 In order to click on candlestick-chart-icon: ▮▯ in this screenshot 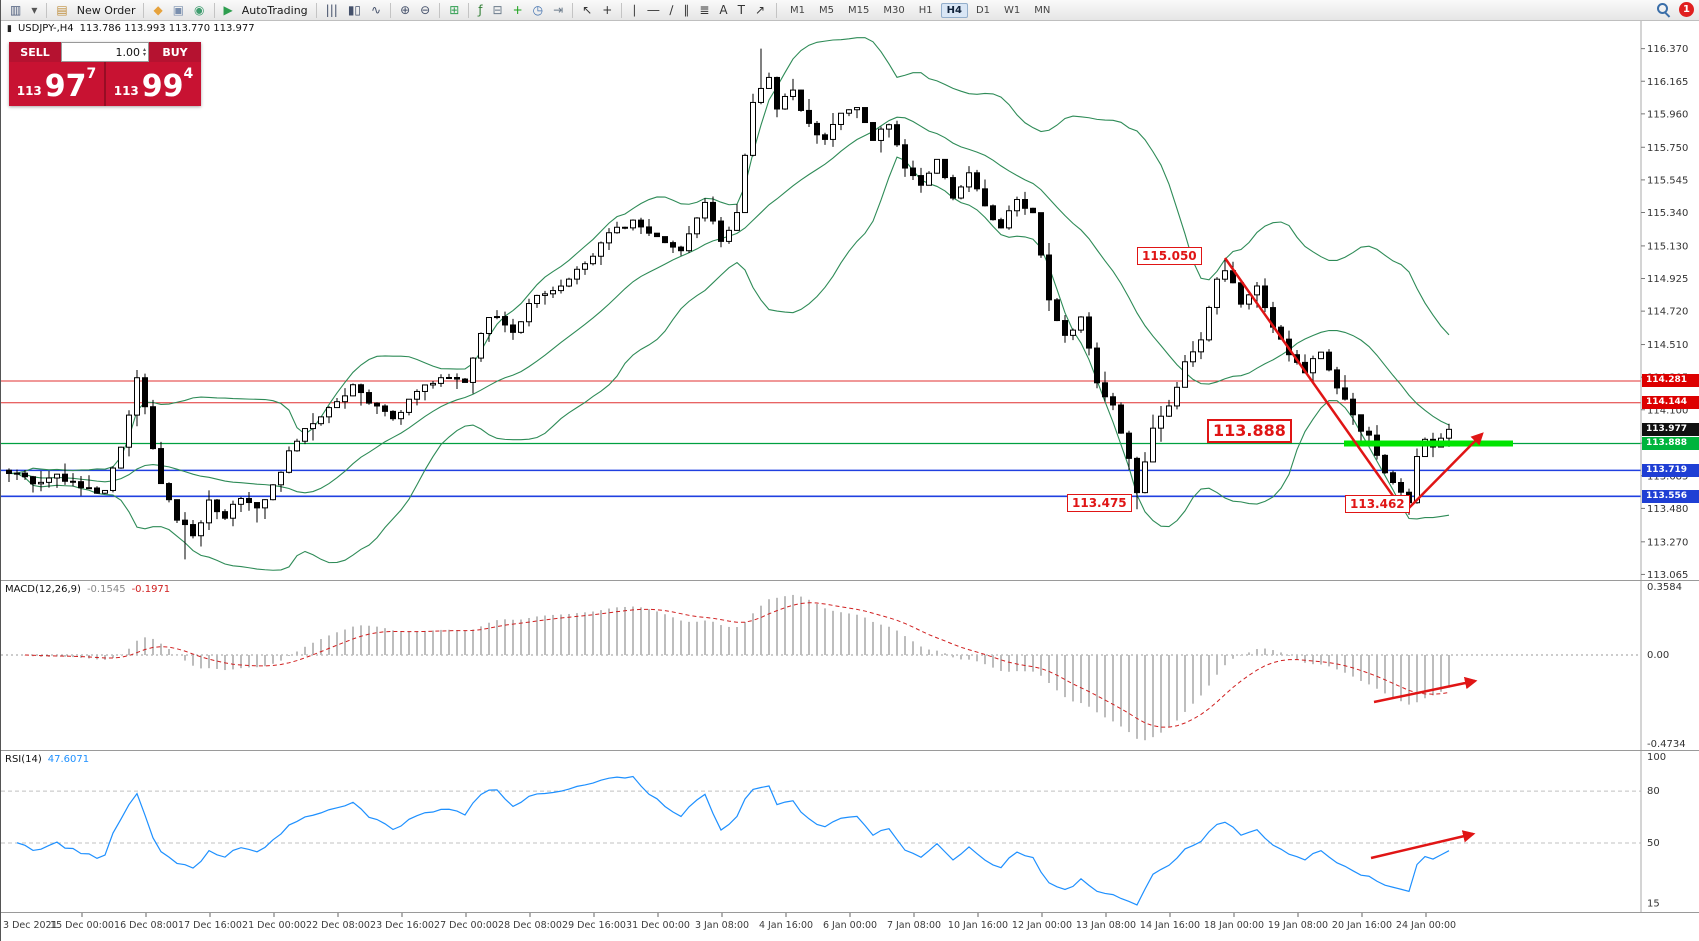, I will do `click(354, 10)`.